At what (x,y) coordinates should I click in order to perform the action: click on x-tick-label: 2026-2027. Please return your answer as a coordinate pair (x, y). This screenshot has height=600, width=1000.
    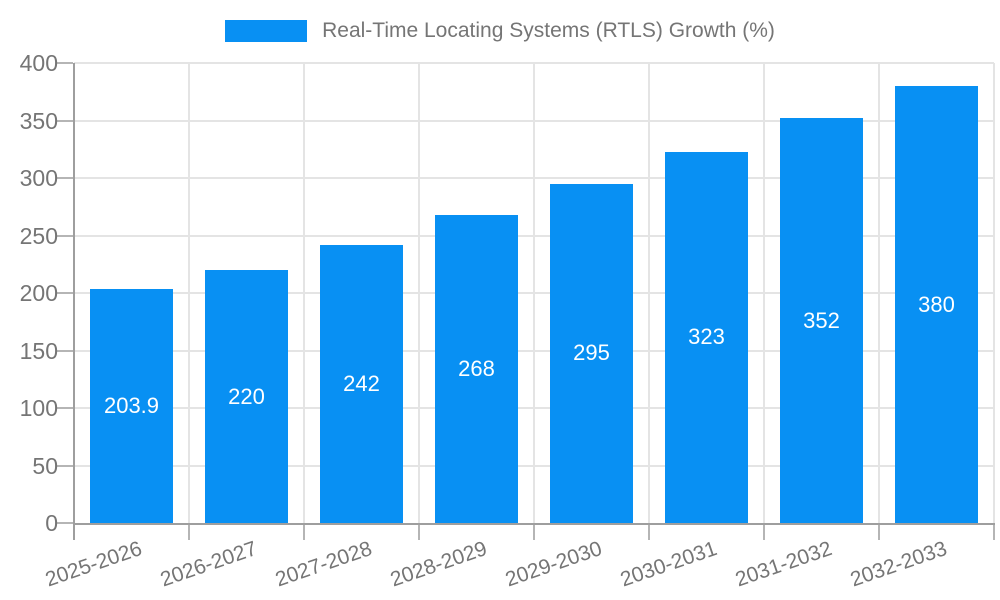
    Looking at the image, I should click on (208, 564).